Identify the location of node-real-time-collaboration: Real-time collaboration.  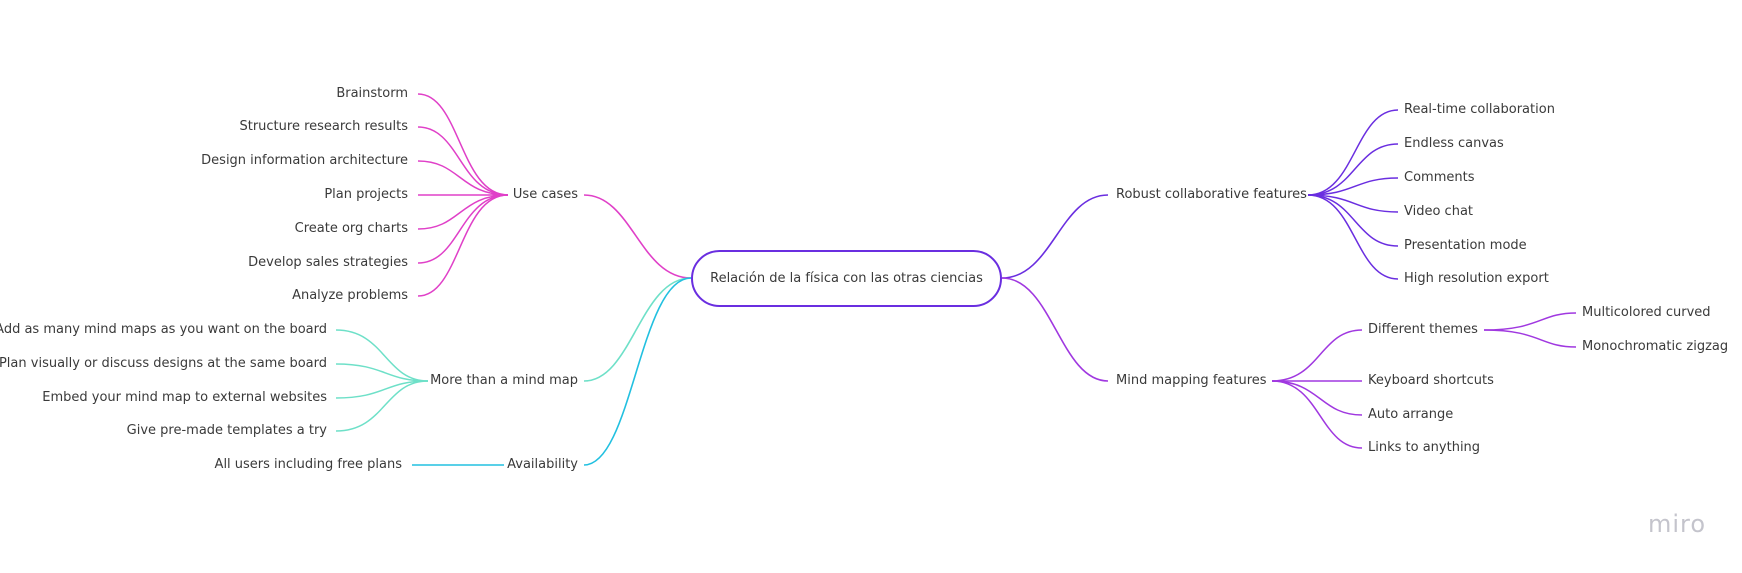
(1479, 109).